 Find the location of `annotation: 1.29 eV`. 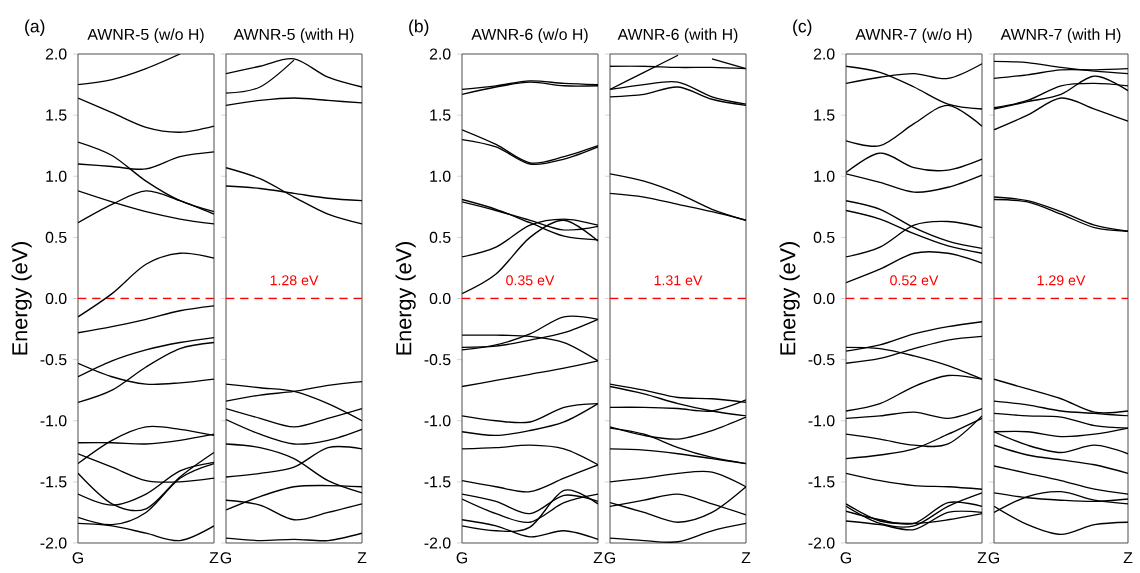

annotation: 1.29 eV is located at coordinates (1061, 280).